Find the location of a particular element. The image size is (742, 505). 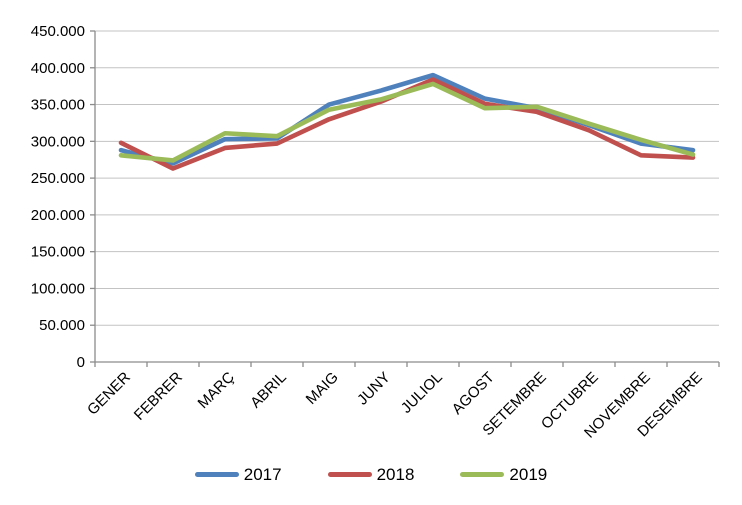

chart-legend: 2017 2018 2019 is located at coordinates (371, 474).